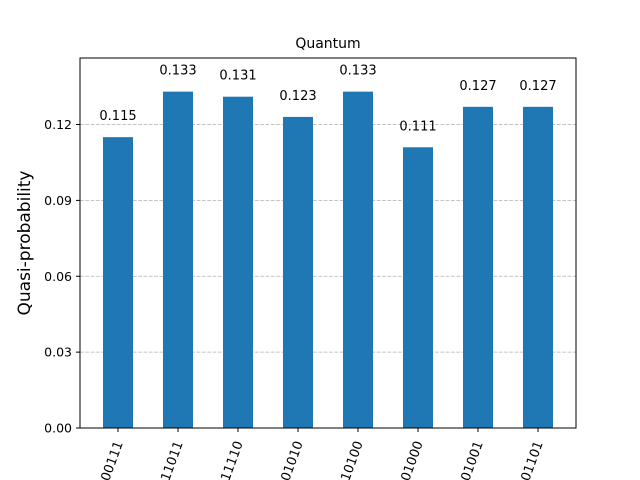  Describe the element at coordinates (173, 459) in the screenshot. I see `x-tick-label: 11011` at that location.